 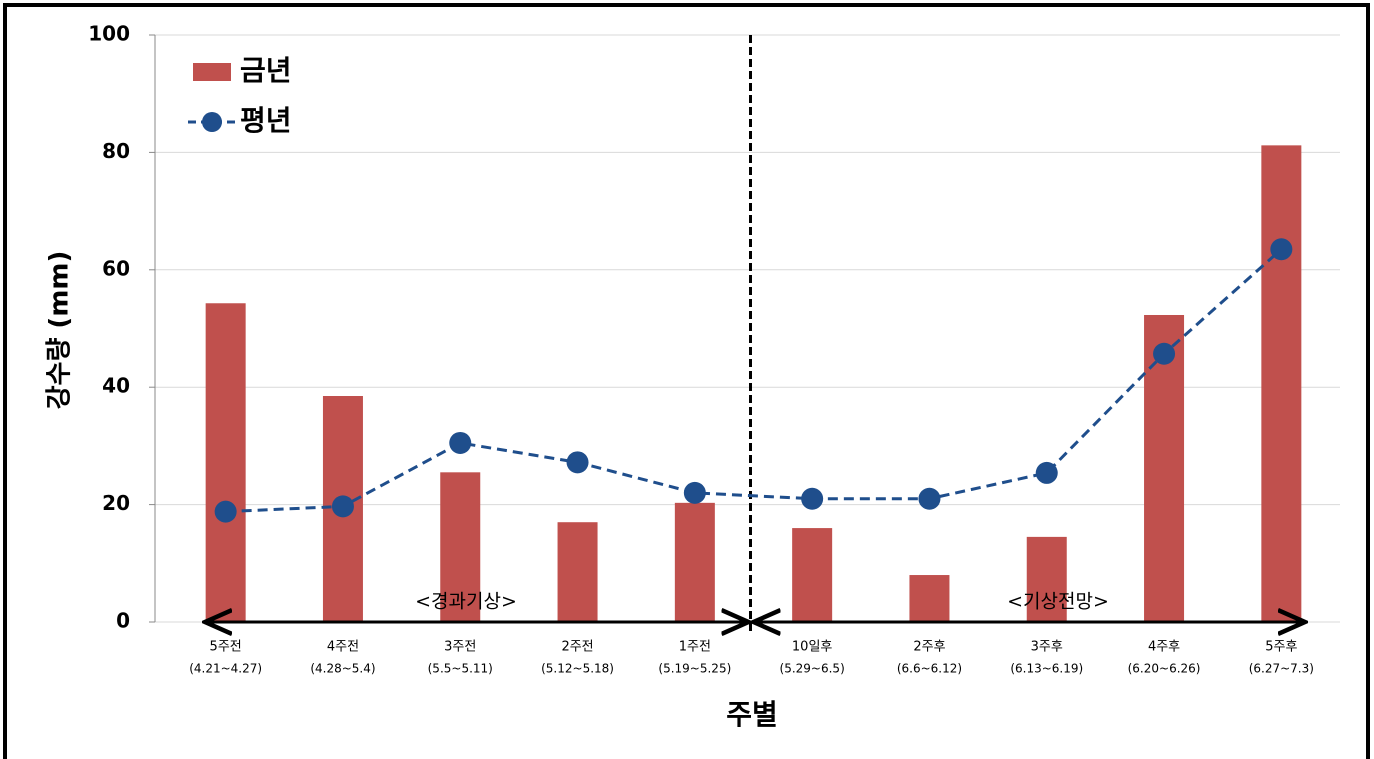 I want to click on annotation: <경과기상>, so click(x=466, y=602).